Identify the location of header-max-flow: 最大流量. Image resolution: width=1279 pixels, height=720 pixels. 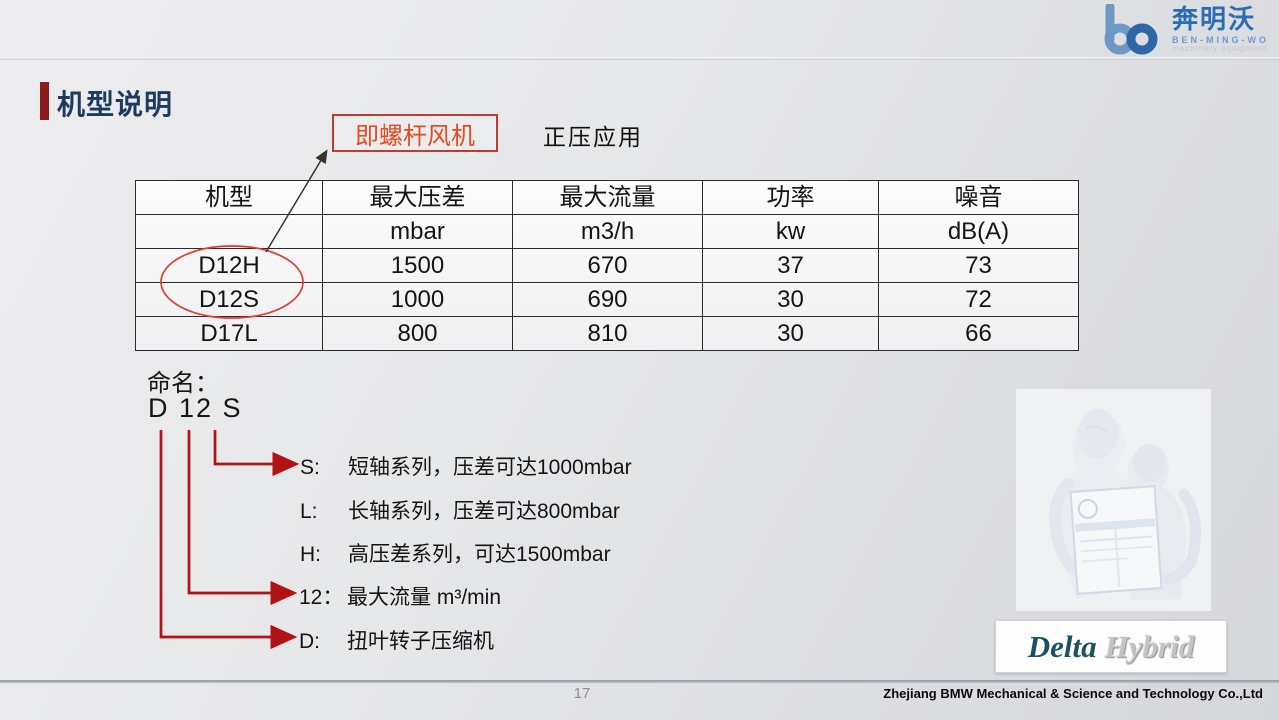
(607, 197).